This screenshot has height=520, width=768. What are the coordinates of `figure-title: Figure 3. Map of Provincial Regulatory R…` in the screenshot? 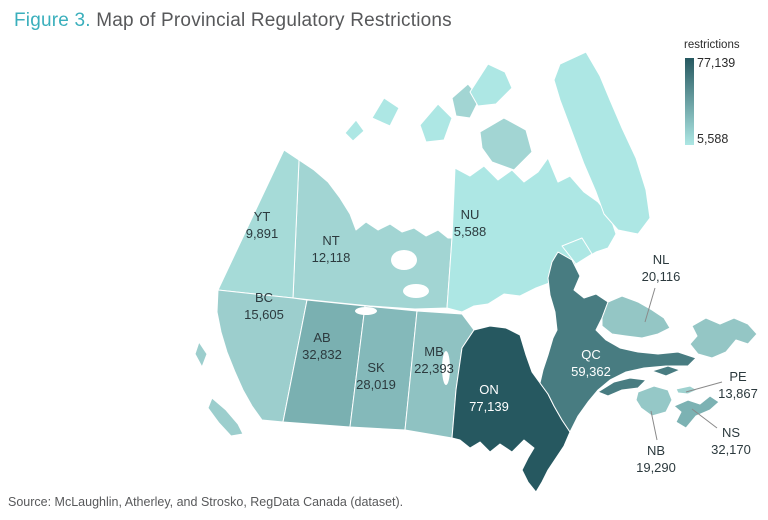 It's located at (233, 21).